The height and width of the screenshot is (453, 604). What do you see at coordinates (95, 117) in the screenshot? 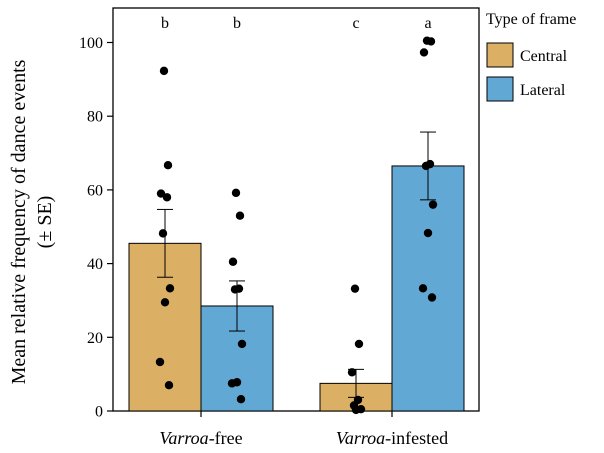
I see `y-tick-label-80: 80` at bounding box center [95, 117].